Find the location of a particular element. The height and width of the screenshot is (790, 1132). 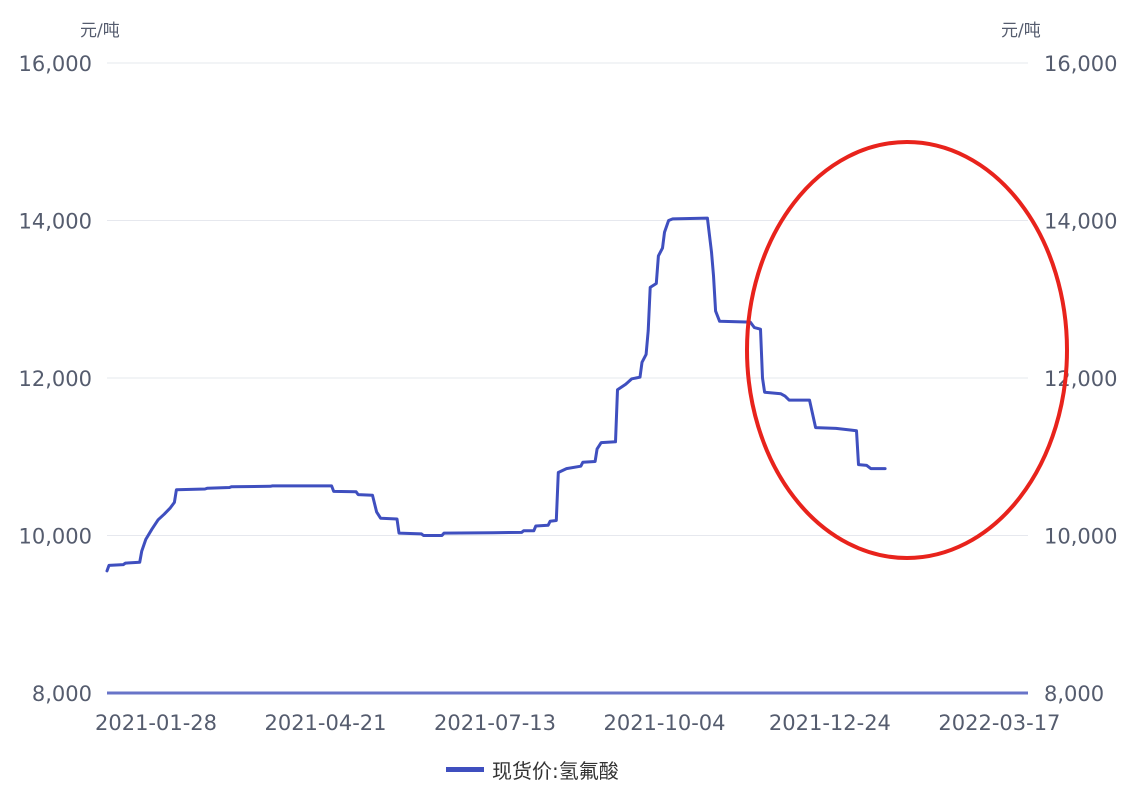

y-tick-label-right: 8,000 is located at coordinates (1074, 694).